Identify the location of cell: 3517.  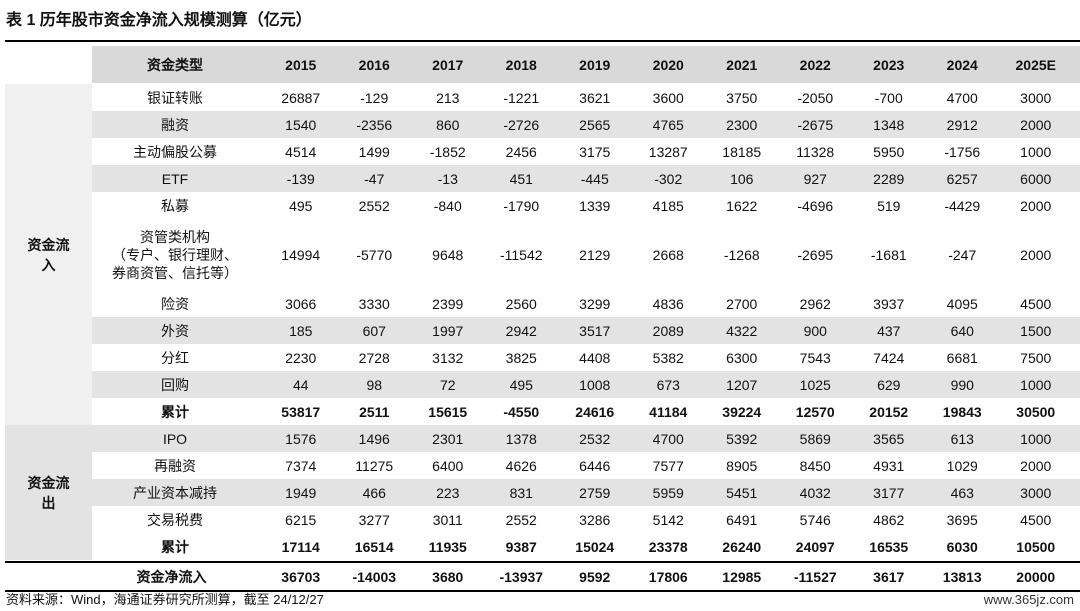
(595, 330).